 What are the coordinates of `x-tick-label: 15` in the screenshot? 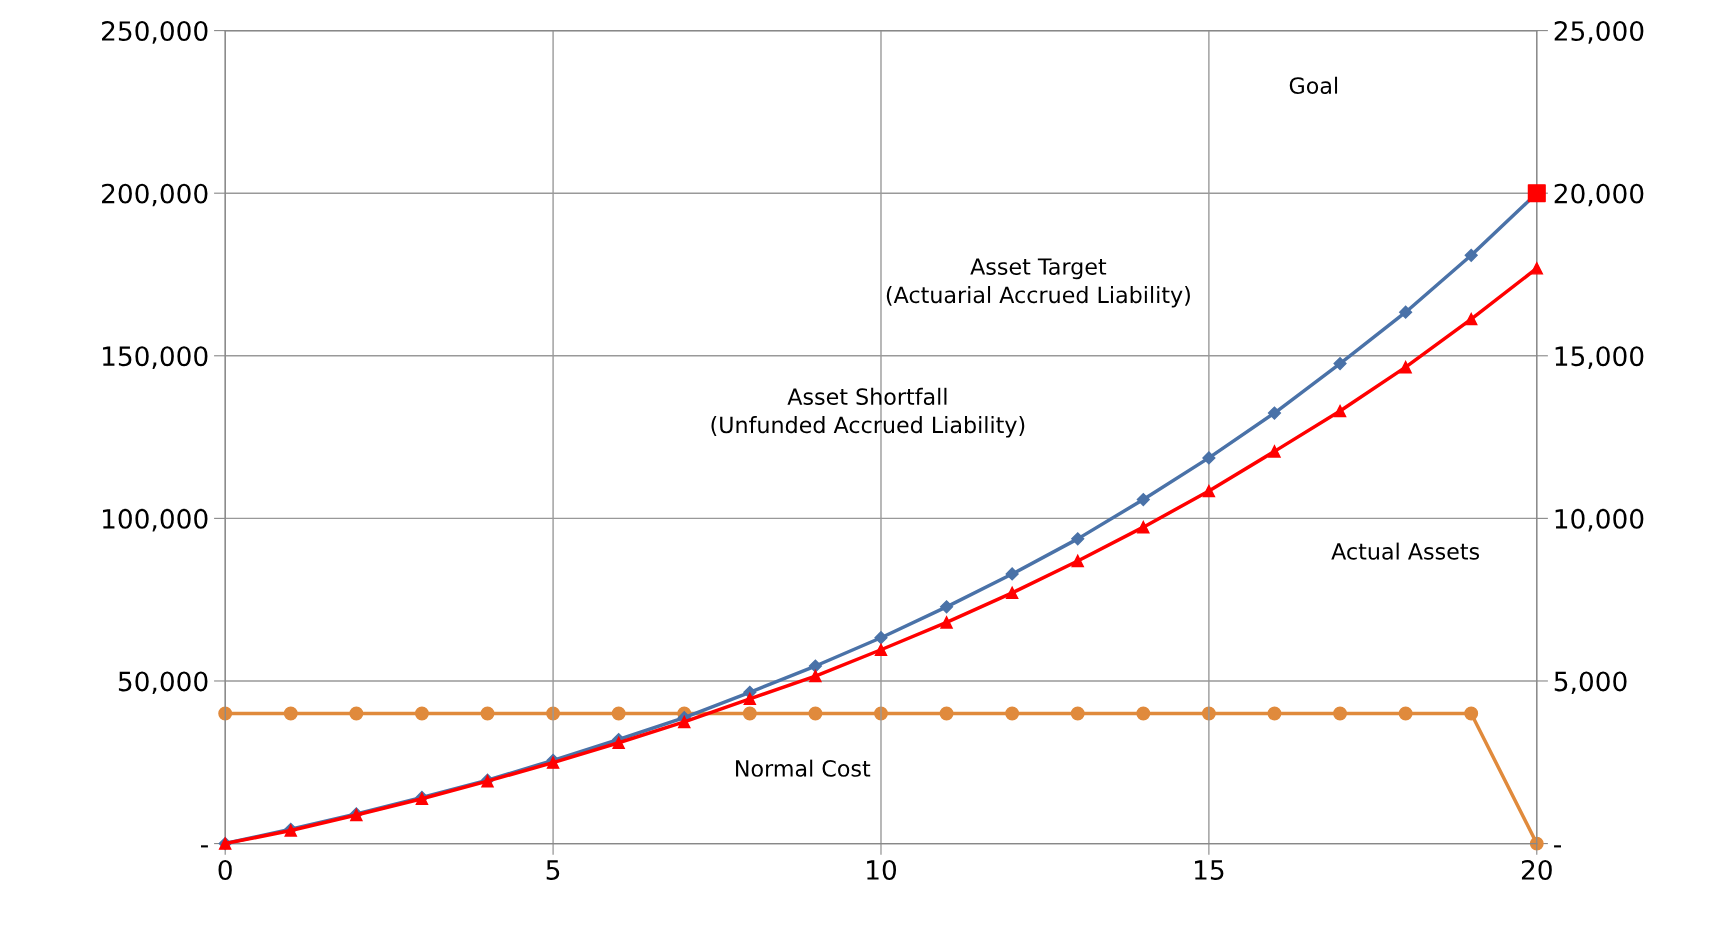 It's located at (1209, 870).